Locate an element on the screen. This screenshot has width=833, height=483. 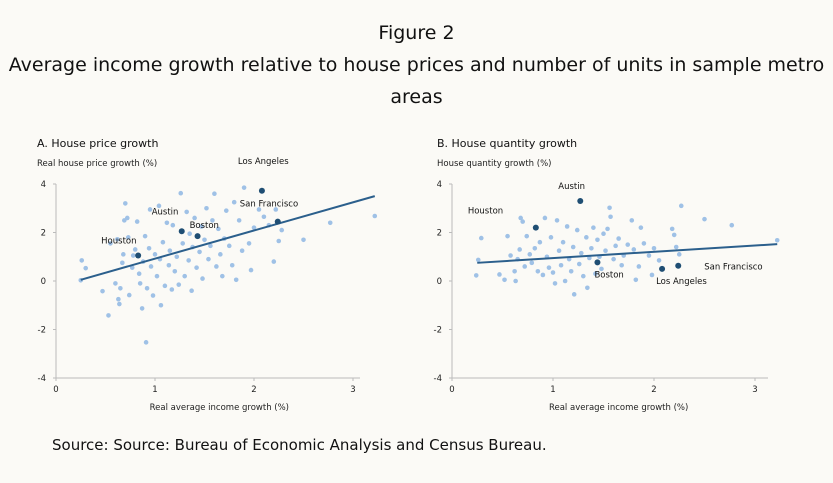
y-tick-label: 4 is located at coordinates (43, 185).